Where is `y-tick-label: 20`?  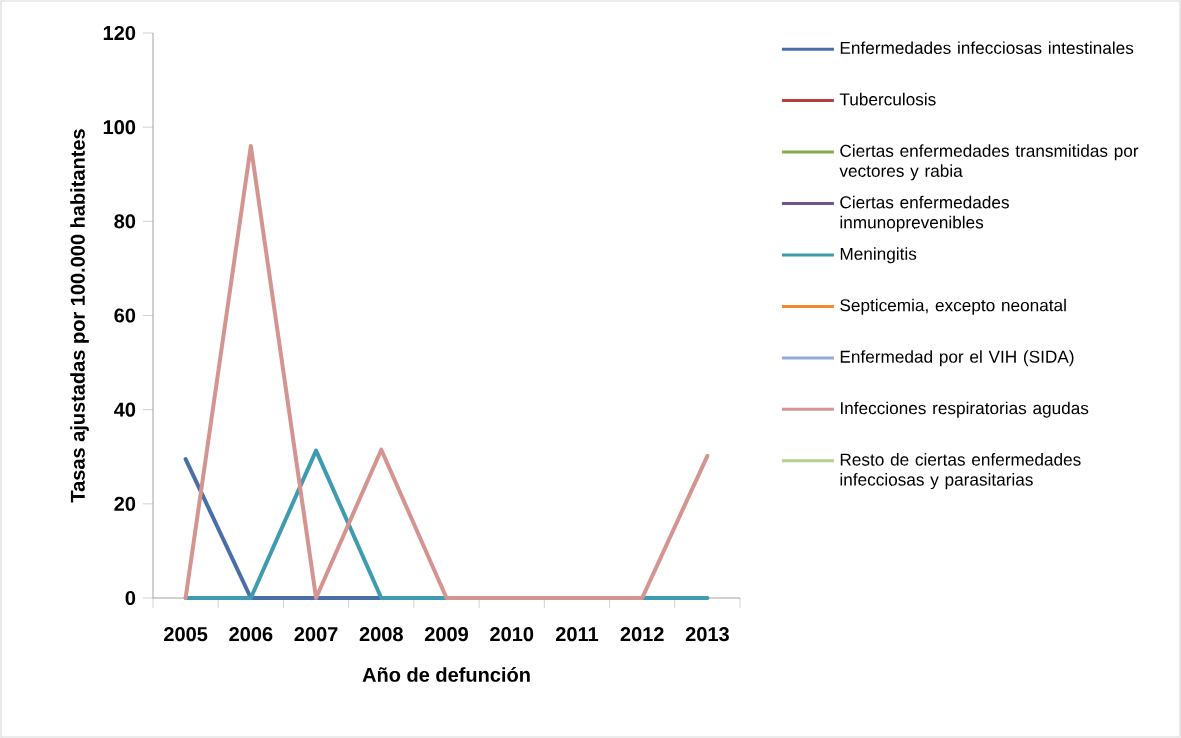
y-tick-label: 20 is located at coordinates (125, 503).